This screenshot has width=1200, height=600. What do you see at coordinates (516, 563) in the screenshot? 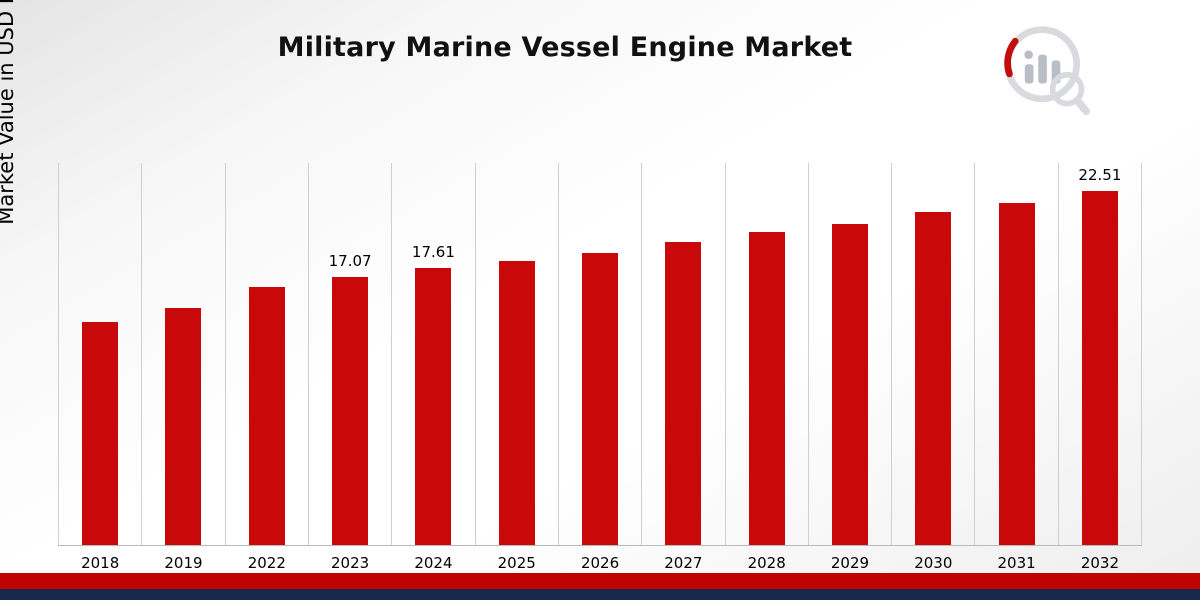
I see `x-tick-label: 2025` at bounding box center [516, 563].